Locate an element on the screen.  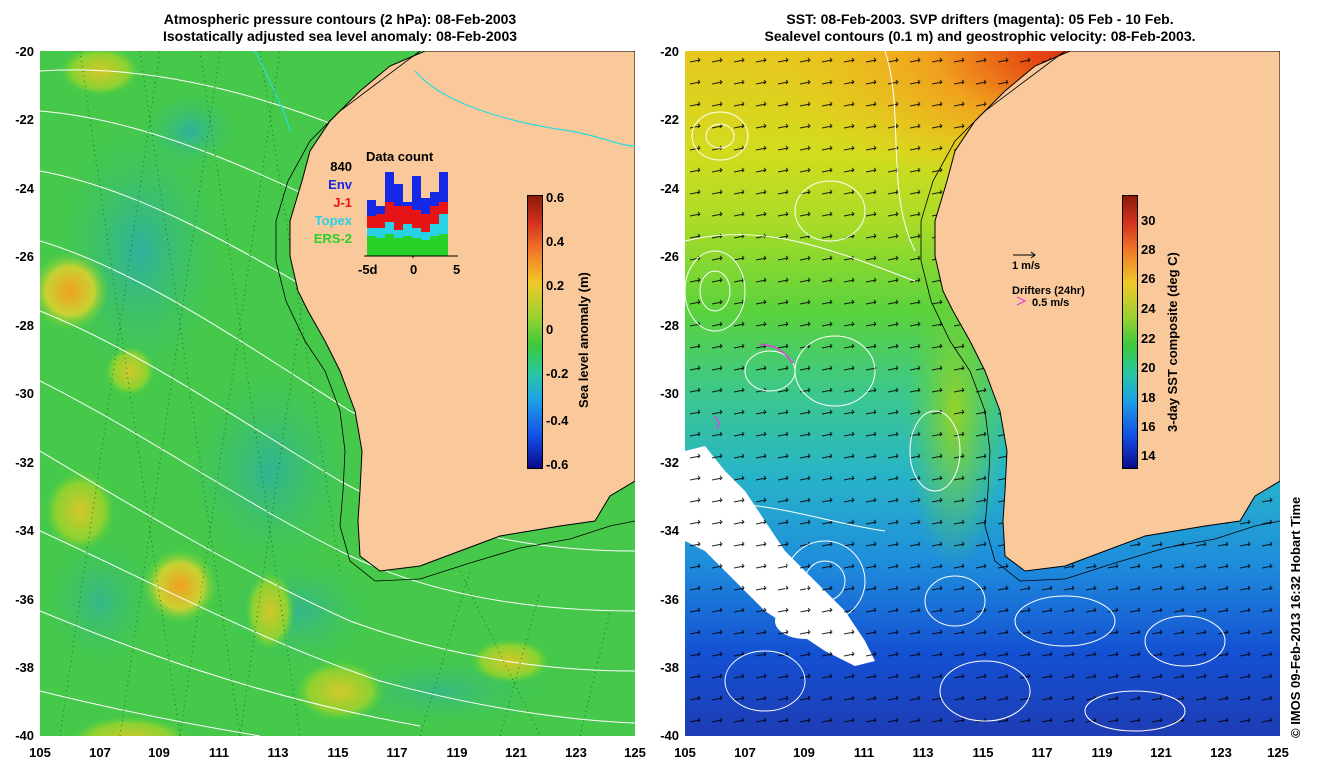
left-cbtick: -0.4 is located at coordinates (557, 420).